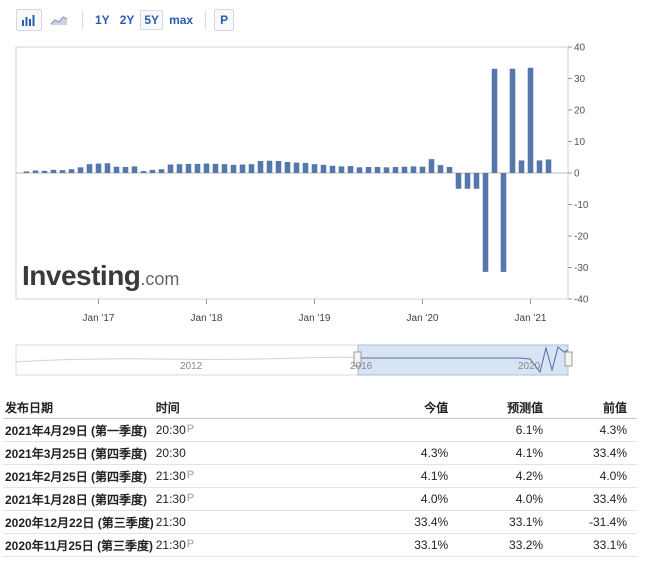 The height and width of the screenshot is (561, 658). Describe the element at coordinates (590, 499) in the screenshot. I see `cell-previous: 33.4%` at that location.